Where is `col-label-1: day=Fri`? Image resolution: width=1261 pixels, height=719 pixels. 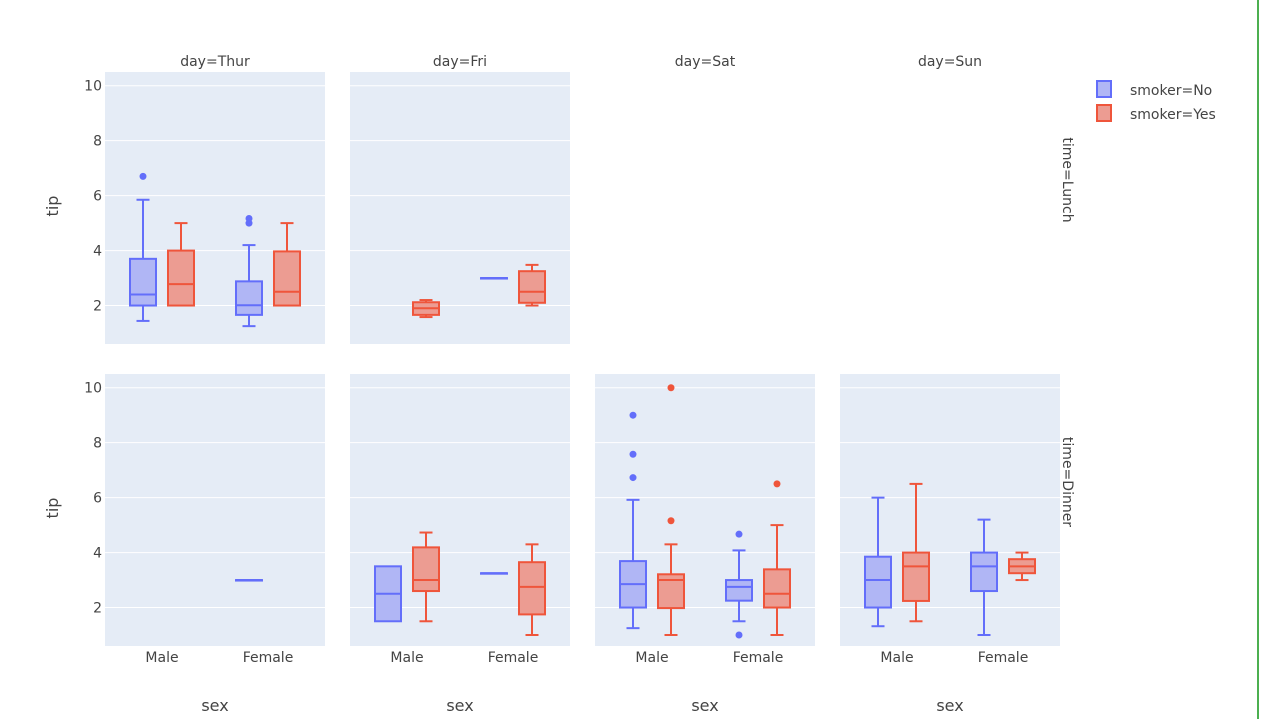 col-label-1: day=Fri is located at coordinates (460, 62).